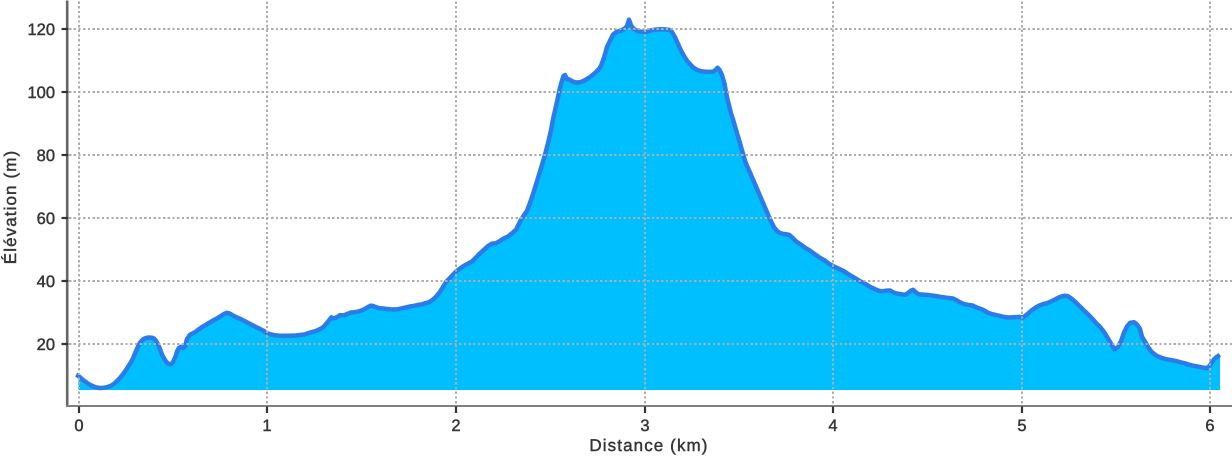  I want to click on svg-text: 5, so click(1021, 426).